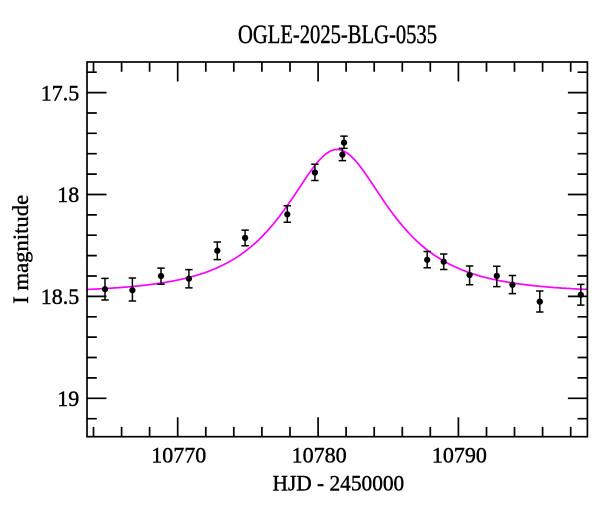  Describe the element at coordinates (60, 296) in the screenshot. I see `svg-text: 18.5` at that location.